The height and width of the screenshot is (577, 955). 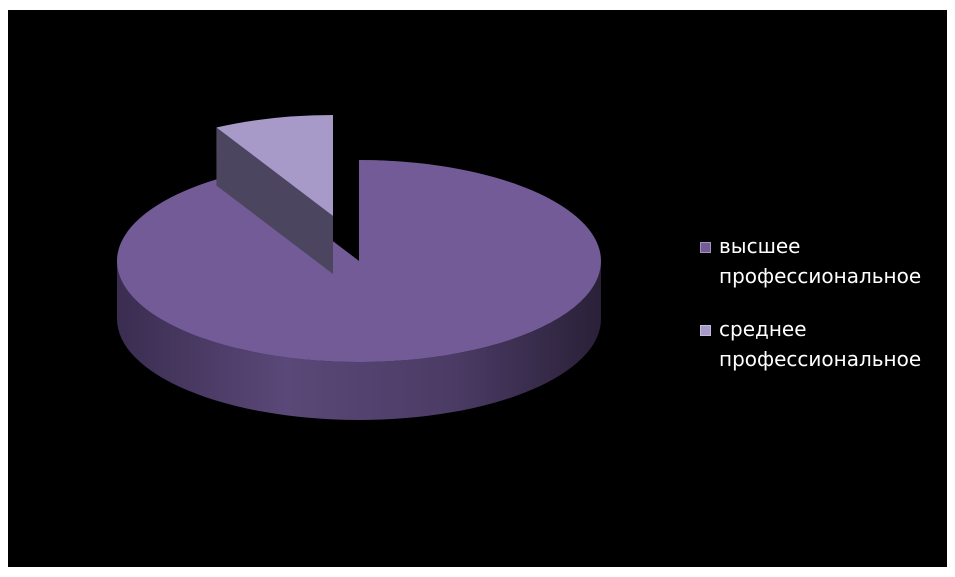 I want to click on legend-label: среднее профессиональное, so click(x=820, y=344).